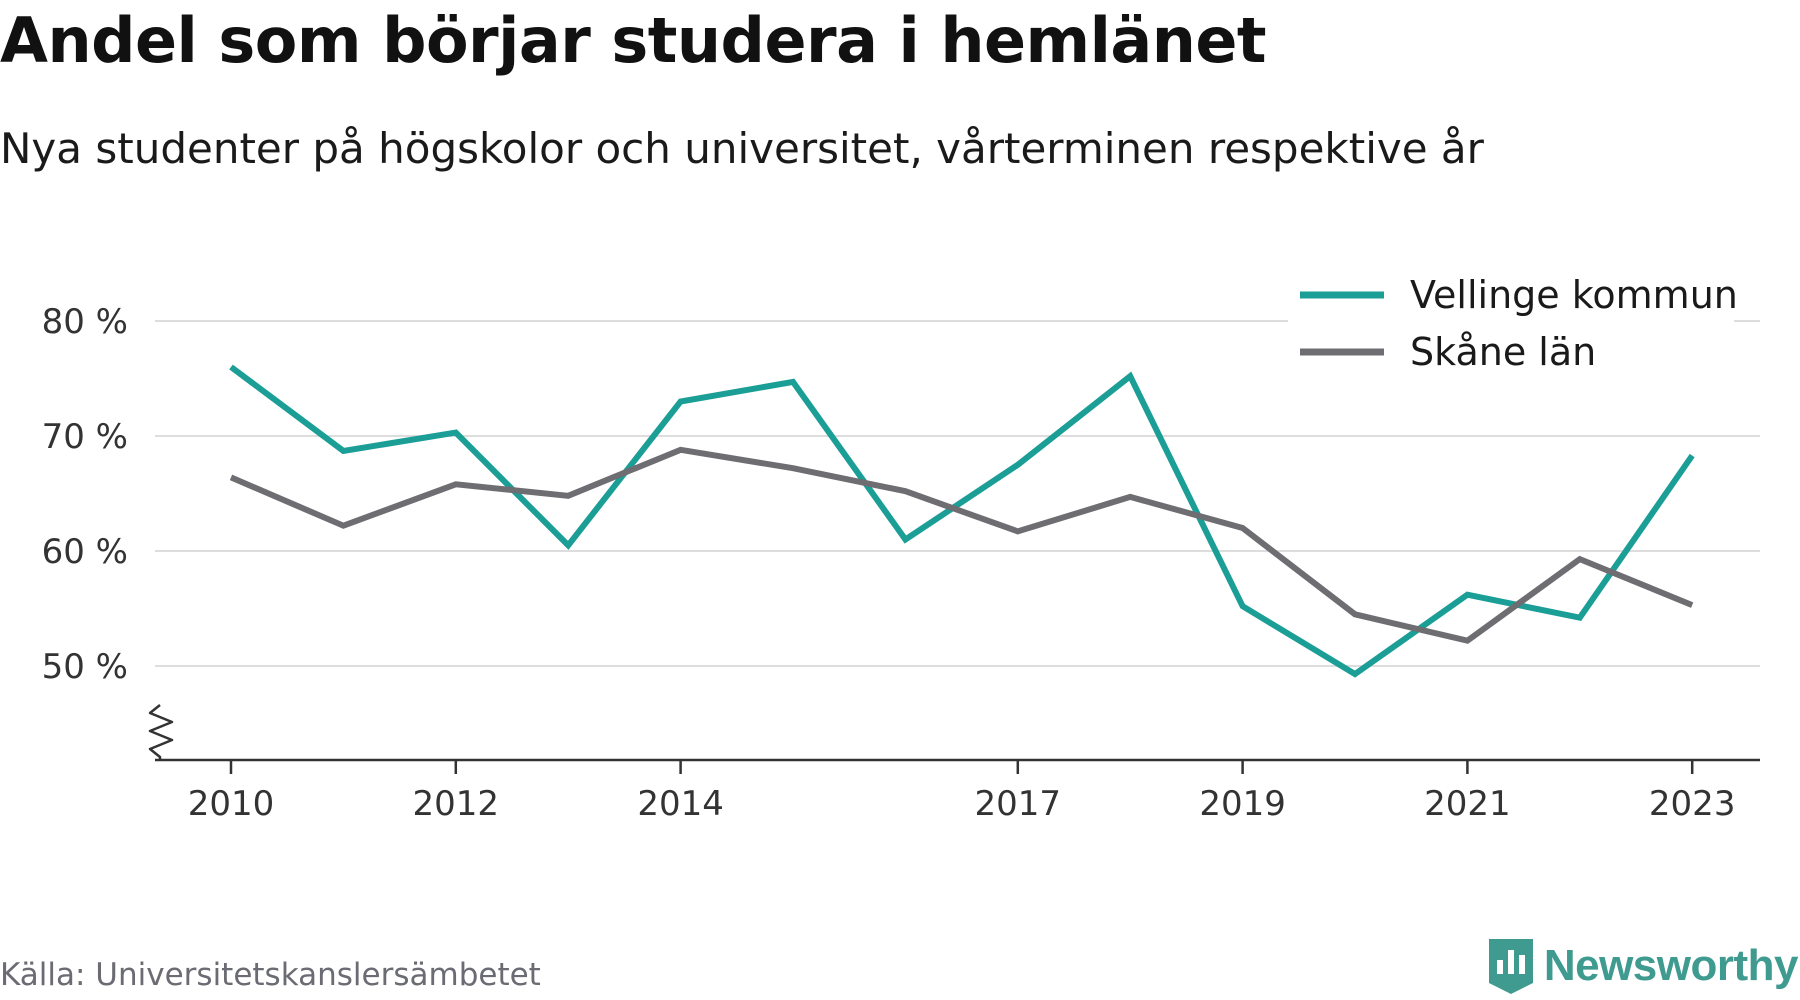 This screenshot has width=1800, height=1000. Describe the element at coordinates (1503, 352) in the screenshot. I see `legend-label: Skåne län` at that location.